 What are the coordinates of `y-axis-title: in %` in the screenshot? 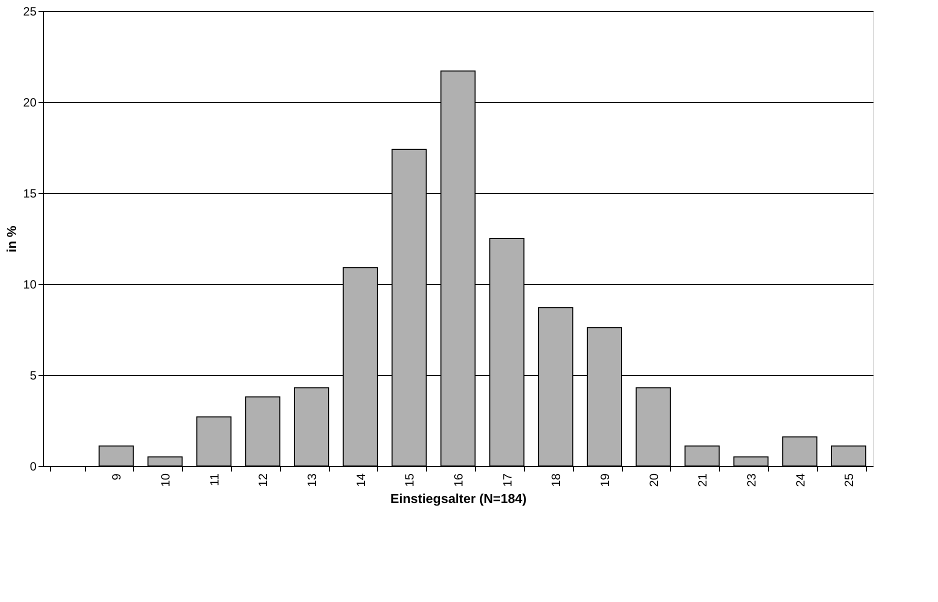 It's located at (12, 238).